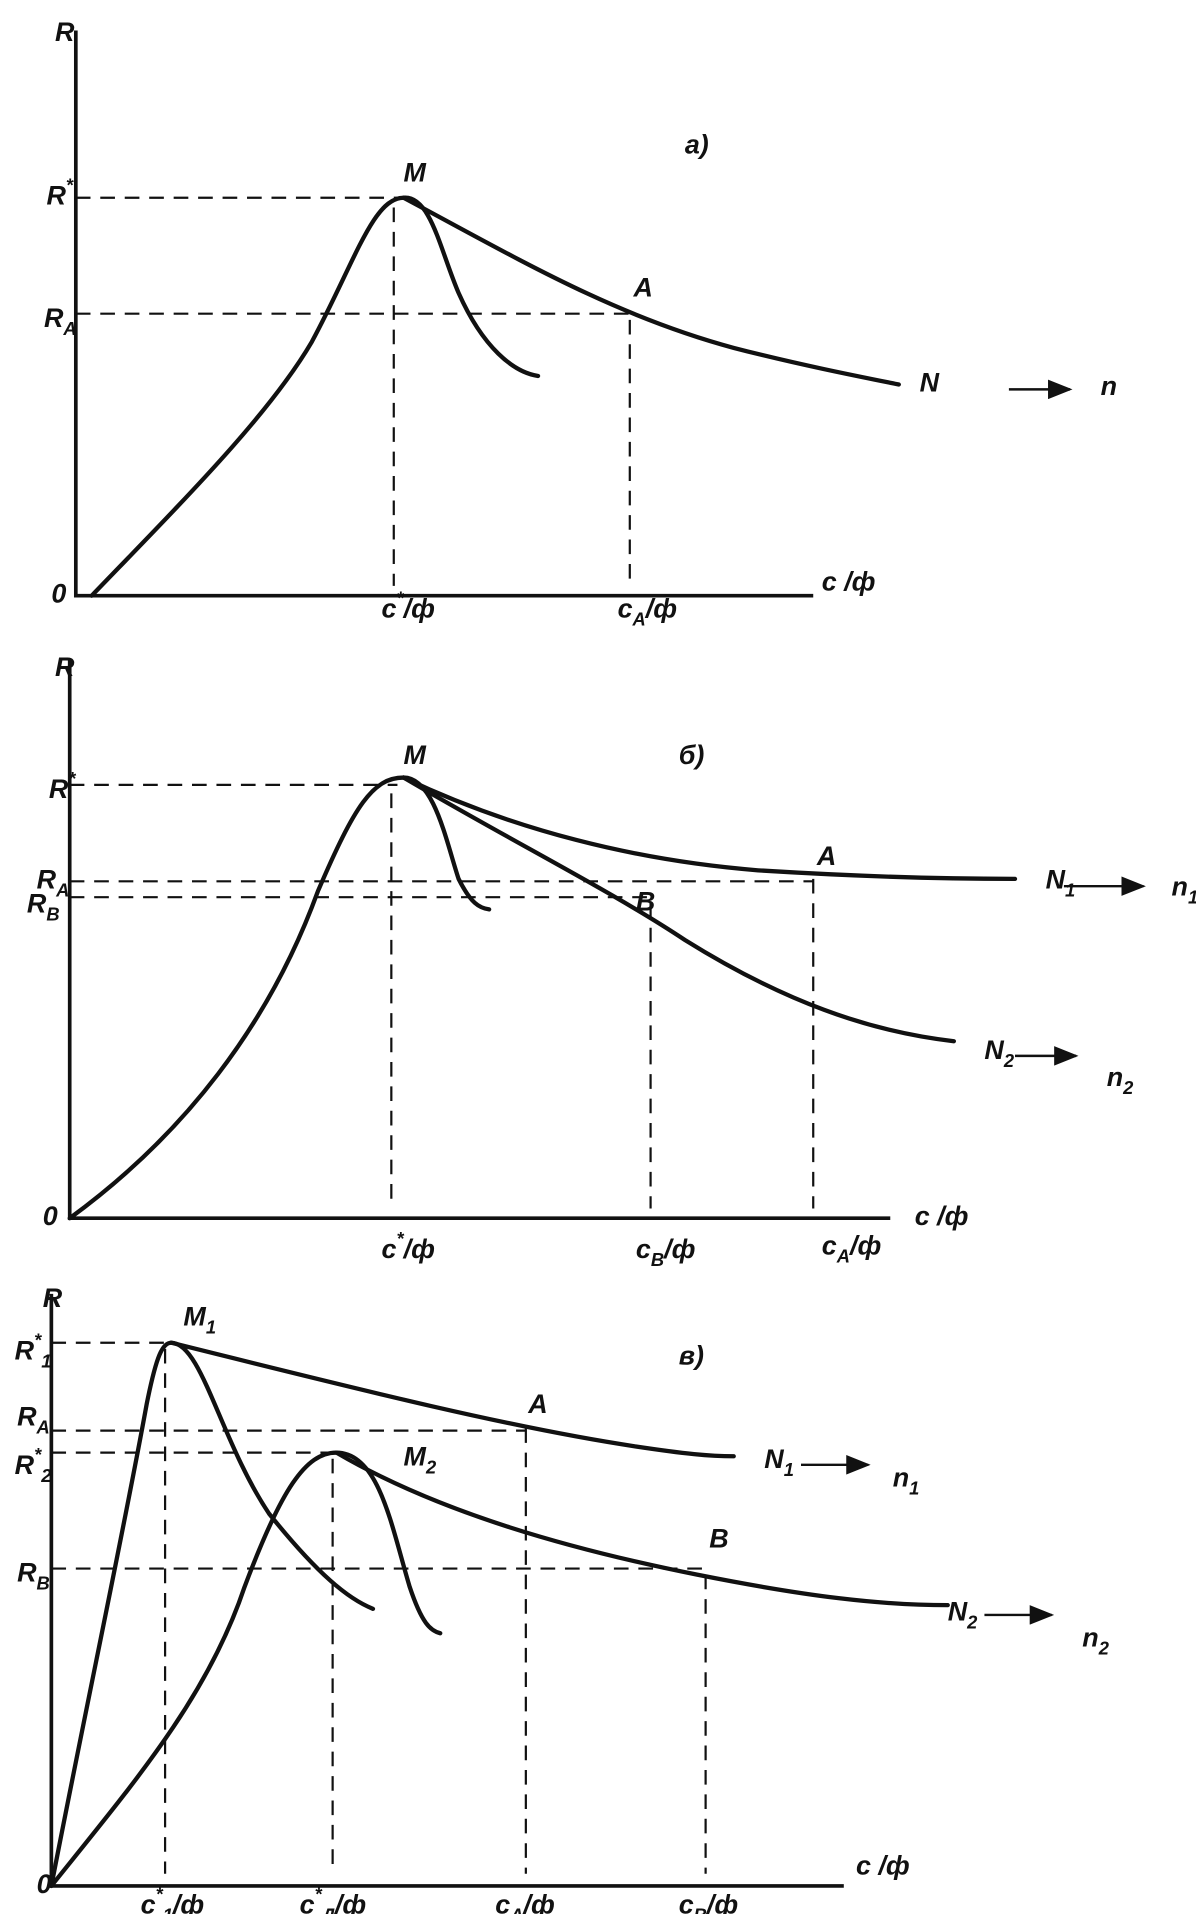  I want to click on label: cА/ф, so click(524, 1902).